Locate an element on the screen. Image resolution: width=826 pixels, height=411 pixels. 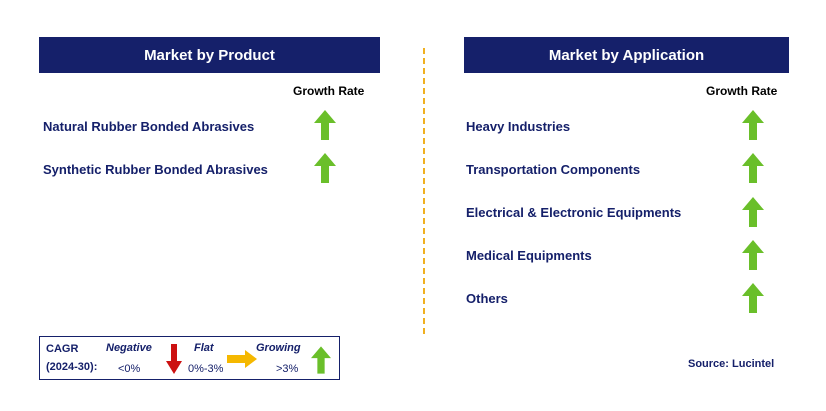
legend-growing-range: >3% is located at coordinates (287, 369).